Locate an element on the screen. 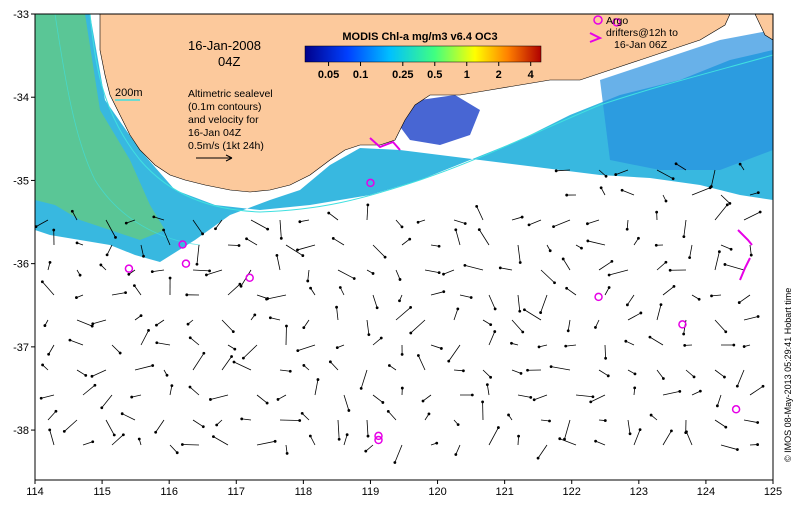 The height and width of the screenshot is (505, 800). sealevel-note-2: (0.1m contours) is located at coordinates (225, 107).